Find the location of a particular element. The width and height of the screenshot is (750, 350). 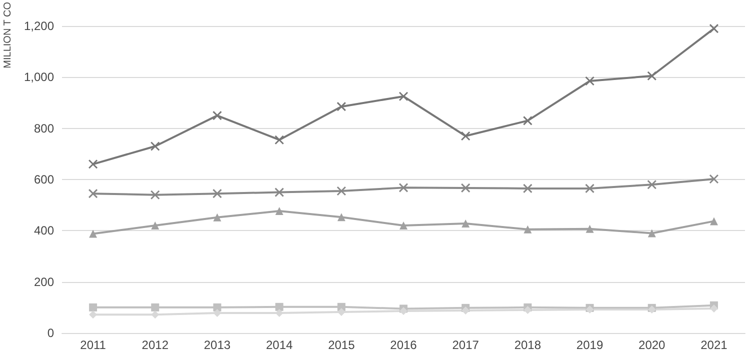

x-tick-label: 2014 is located at coordinates (279, 344).